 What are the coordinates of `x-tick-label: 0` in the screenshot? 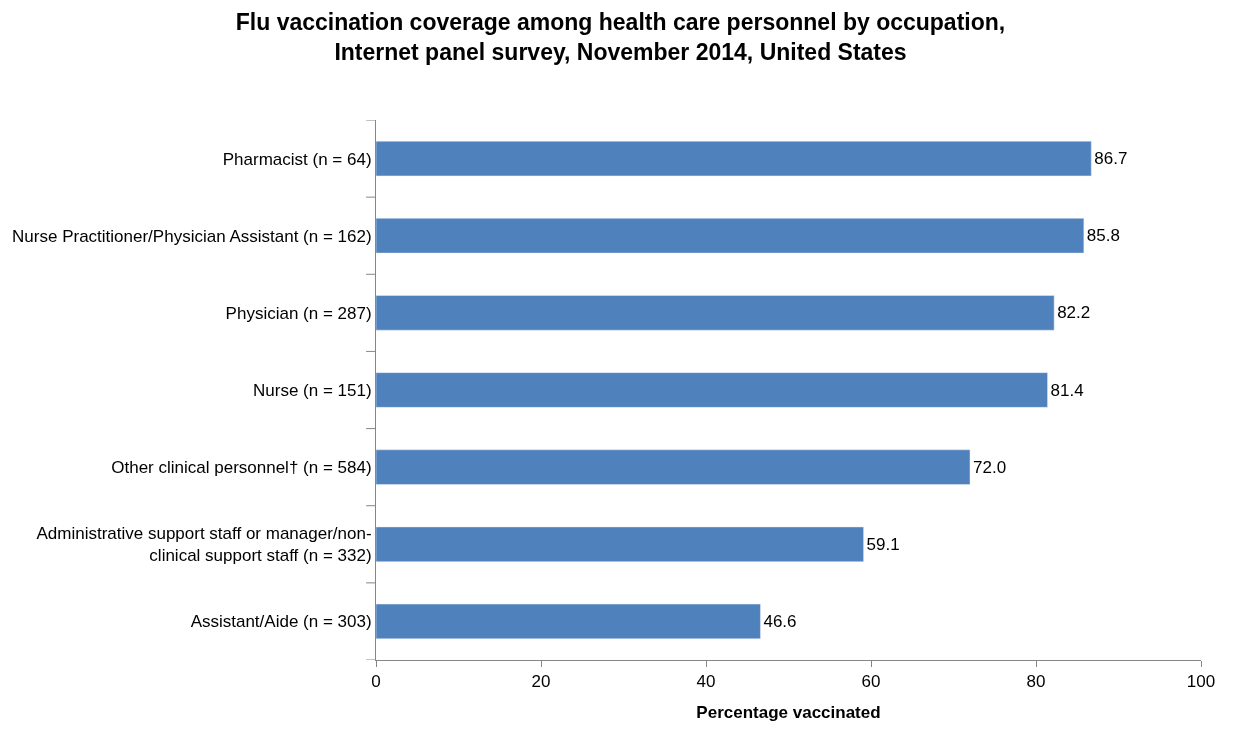 It's located at (376, 682).